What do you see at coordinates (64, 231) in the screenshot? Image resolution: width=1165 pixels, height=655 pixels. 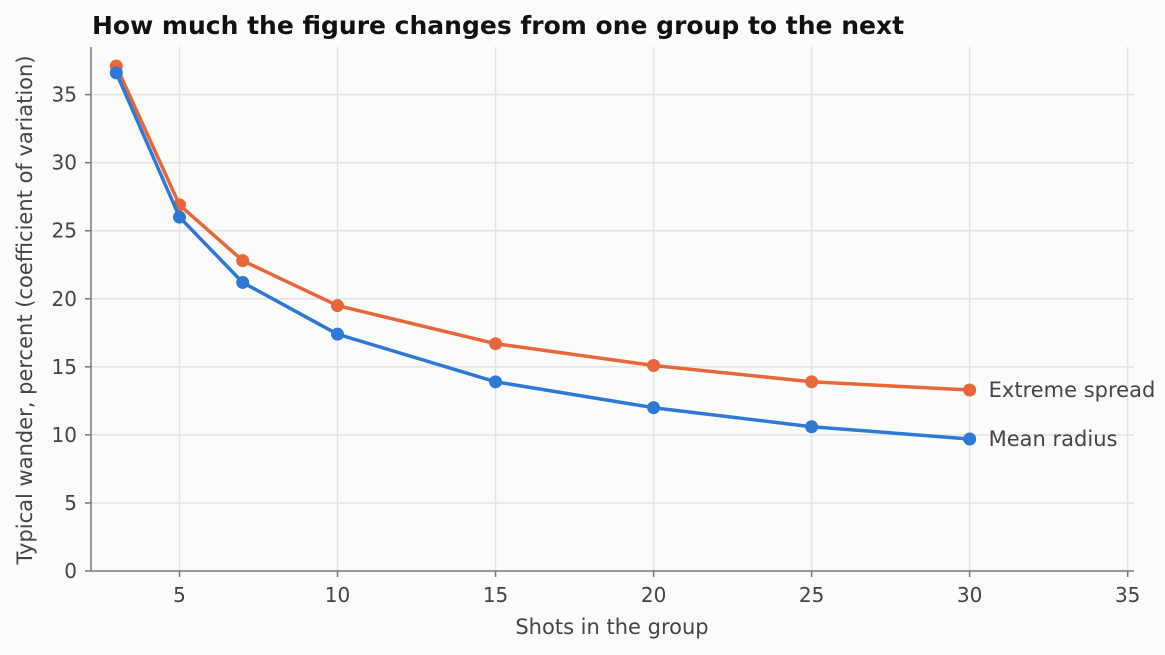 I see `y-tick-label: 25` at bounding box center [64, 231].